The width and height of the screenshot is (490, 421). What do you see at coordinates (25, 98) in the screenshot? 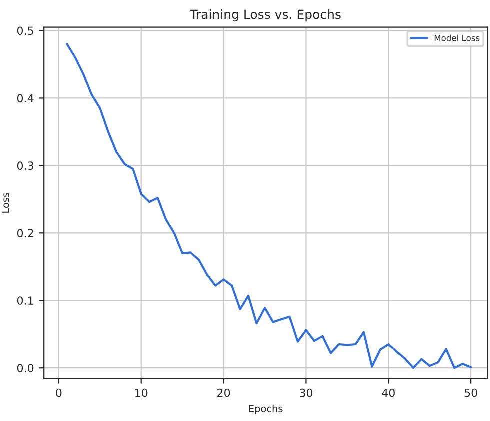
I see `y-tick-label: 0.4` at bounding box center [25, 98].